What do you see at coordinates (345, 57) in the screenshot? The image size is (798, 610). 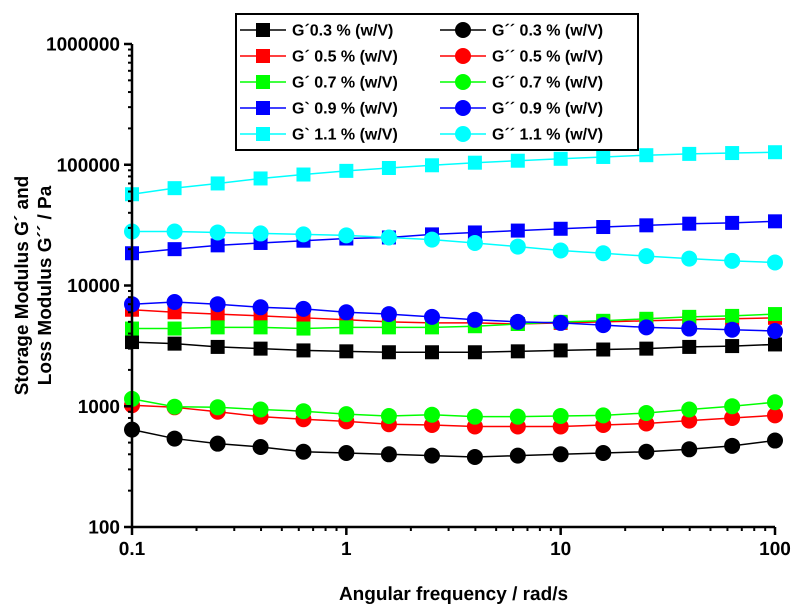 I see `legend-label: G´ 0.5 % (w/V)` at bounding box center [345, 57].